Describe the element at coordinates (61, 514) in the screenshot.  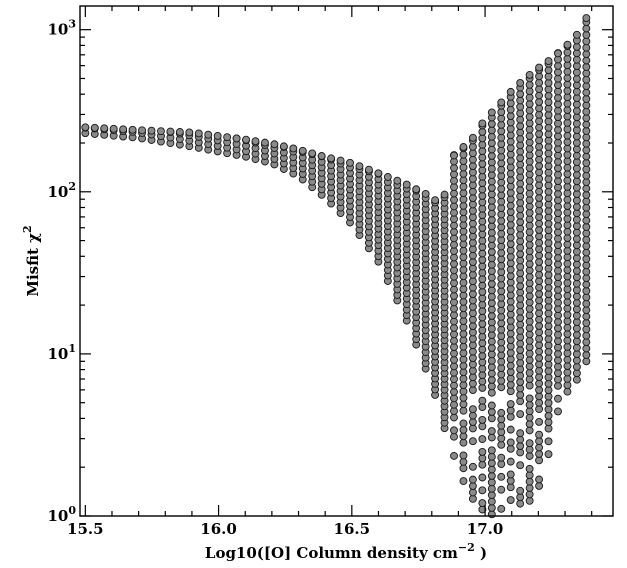
I see `y-tick-label: 100` at that location.